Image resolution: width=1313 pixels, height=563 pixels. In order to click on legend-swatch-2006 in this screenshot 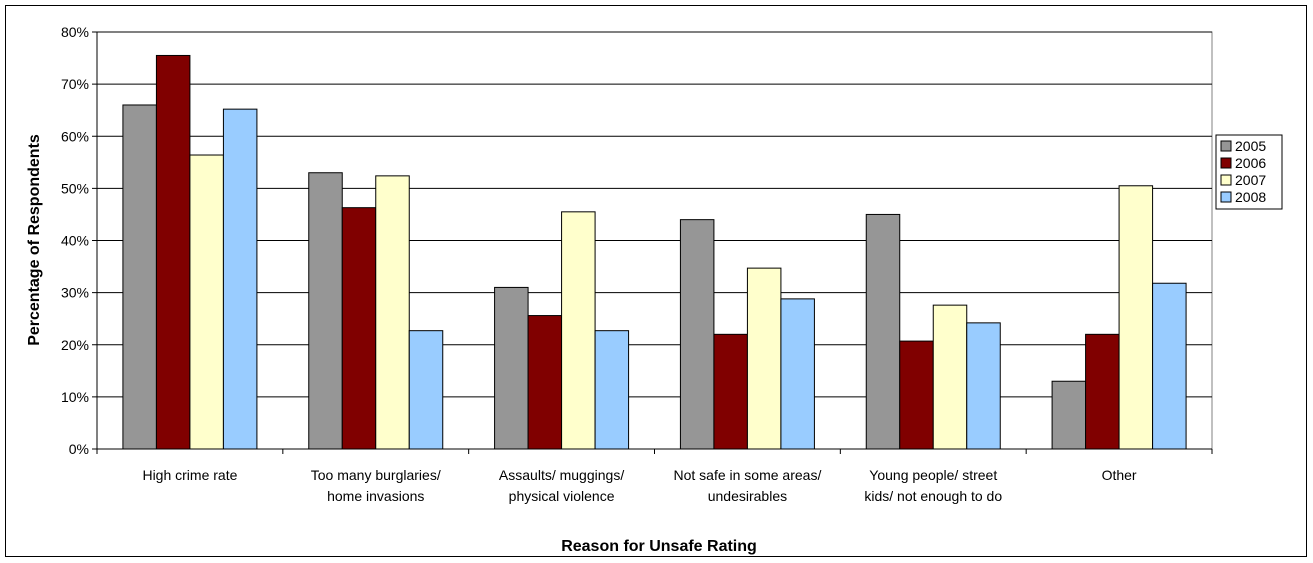, I will do `click(1226, 163)`.